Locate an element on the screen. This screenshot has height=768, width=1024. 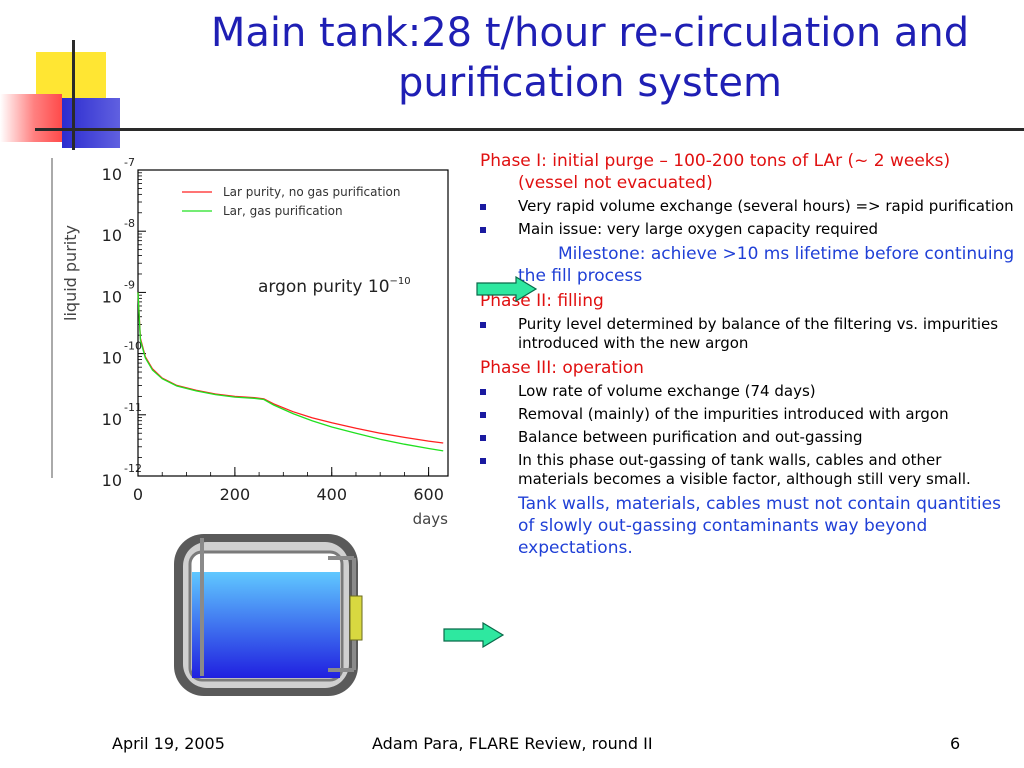
phase2-heading: Phase II: filling is located at coordinates (542, 301).